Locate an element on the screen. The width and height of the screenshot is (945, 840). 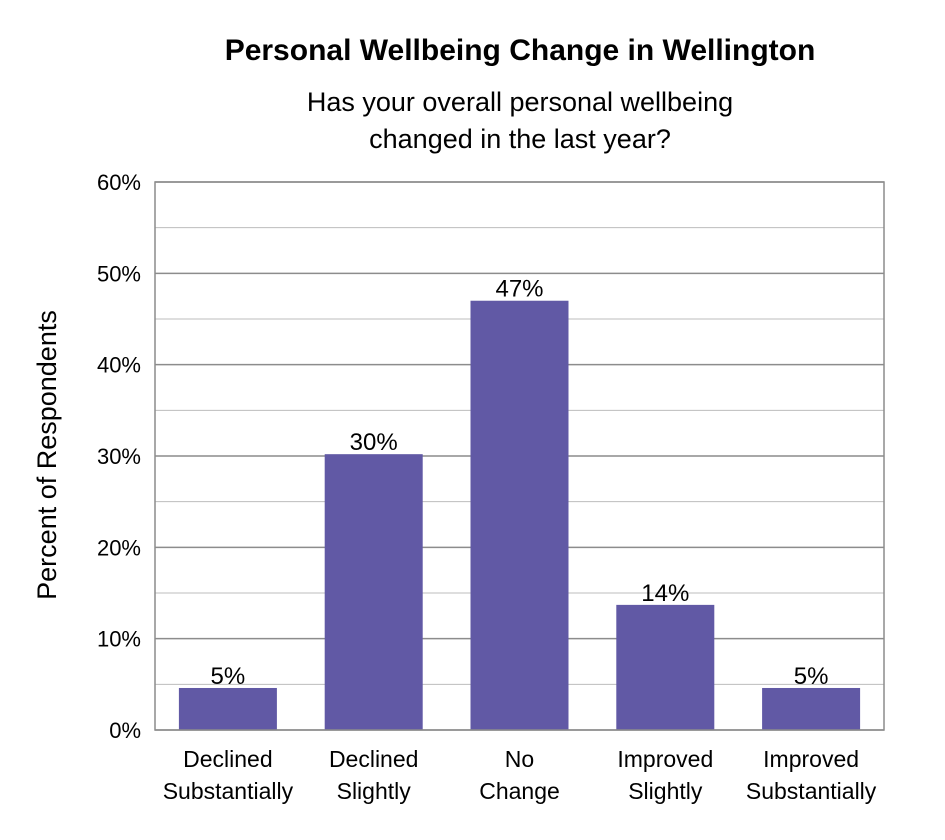
x-tick-label: Change is located at coordinates (519, 791).